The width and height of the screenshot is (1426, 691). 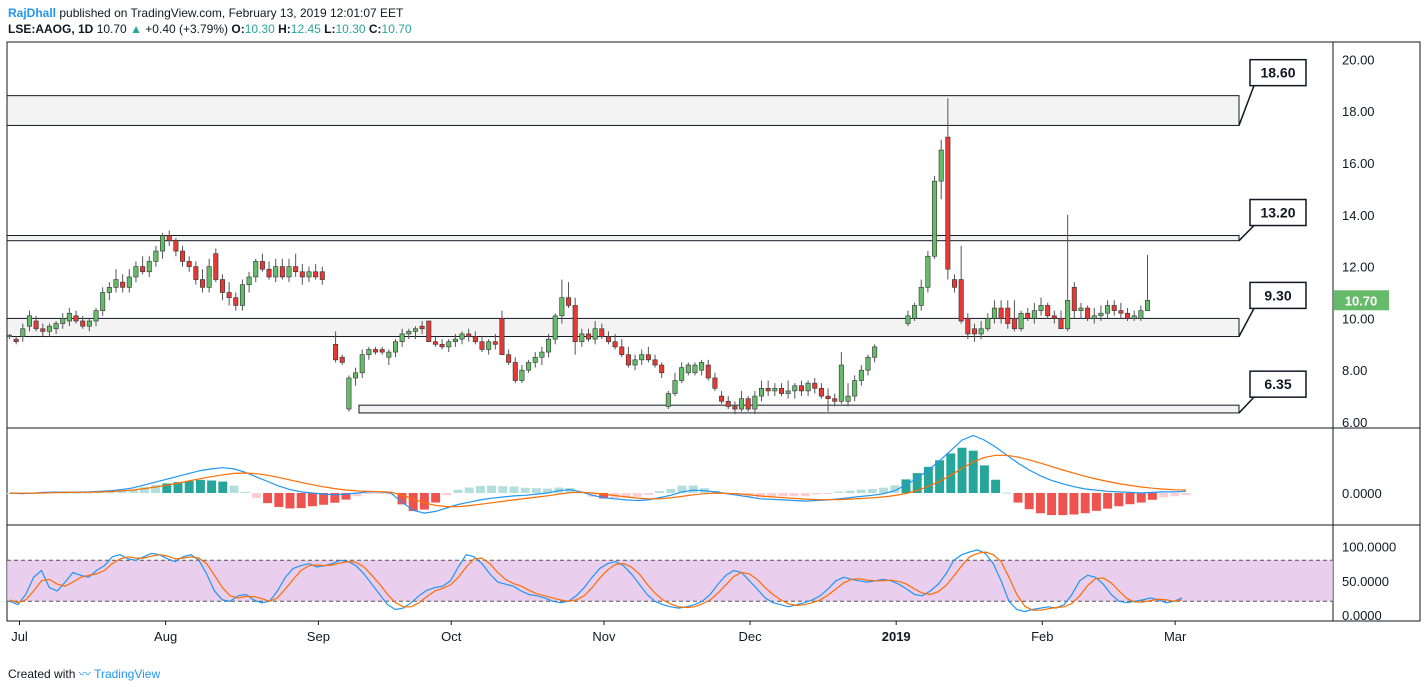 What do you see at coordinates (1362, 493) in the screenshot?
I see `macd-tick-label: 0.0000` at bounding box center [1362, 493].